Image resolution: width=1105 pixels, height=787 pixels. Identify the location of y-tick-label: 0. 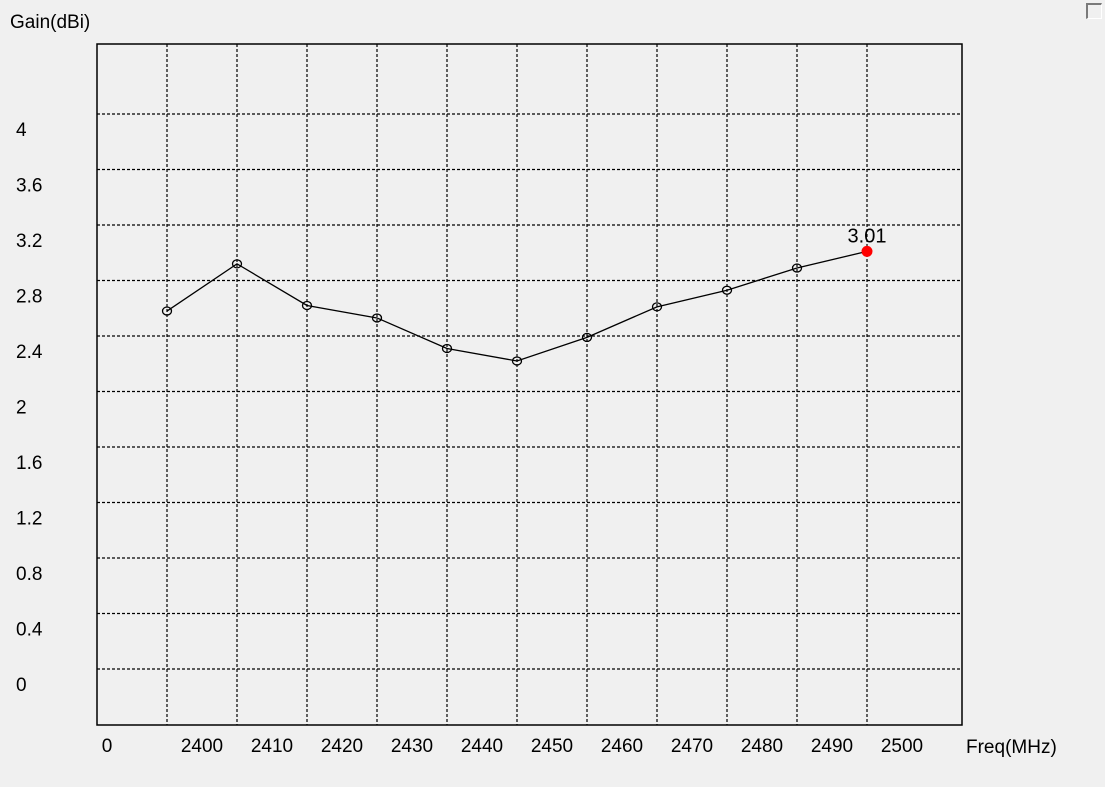
(21, 685).